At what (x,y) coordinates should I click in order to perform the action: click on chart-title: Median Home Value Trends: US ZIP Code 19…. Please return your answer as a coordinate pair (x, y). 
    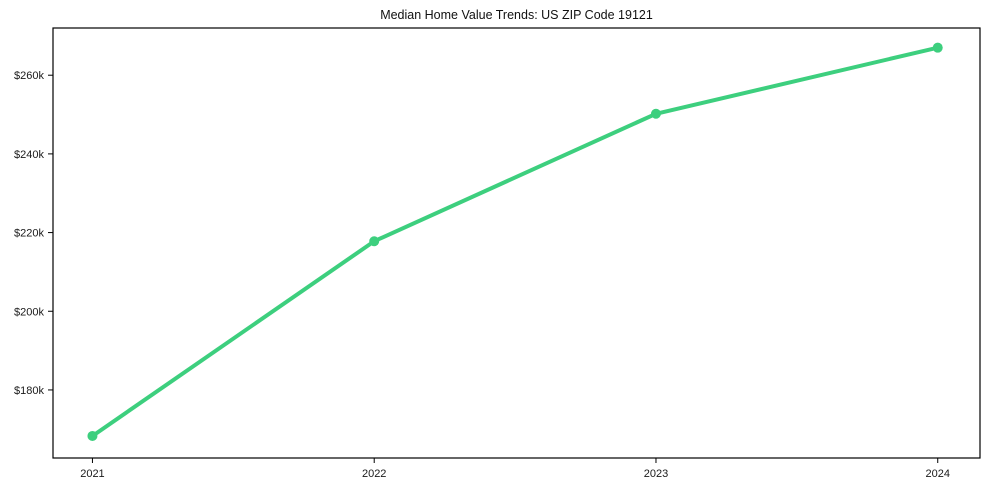
    Looking at the image, I should click on (516, 15).